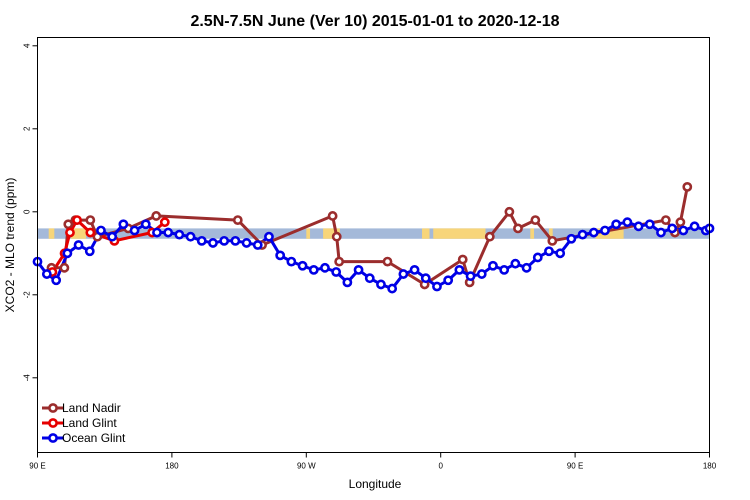  Describe the element at coordinates (10, 245) in the screenshot. I see `y-axis-label: XCO2 - MLO trend (ppm)` at that location.